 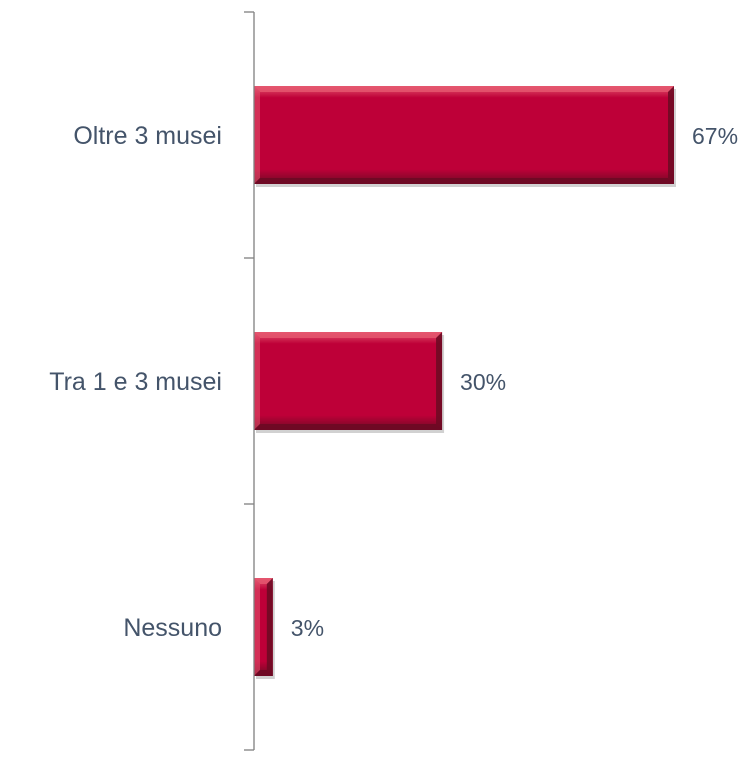 I want to click on data-label: 3%, so click(x=307, y=628).